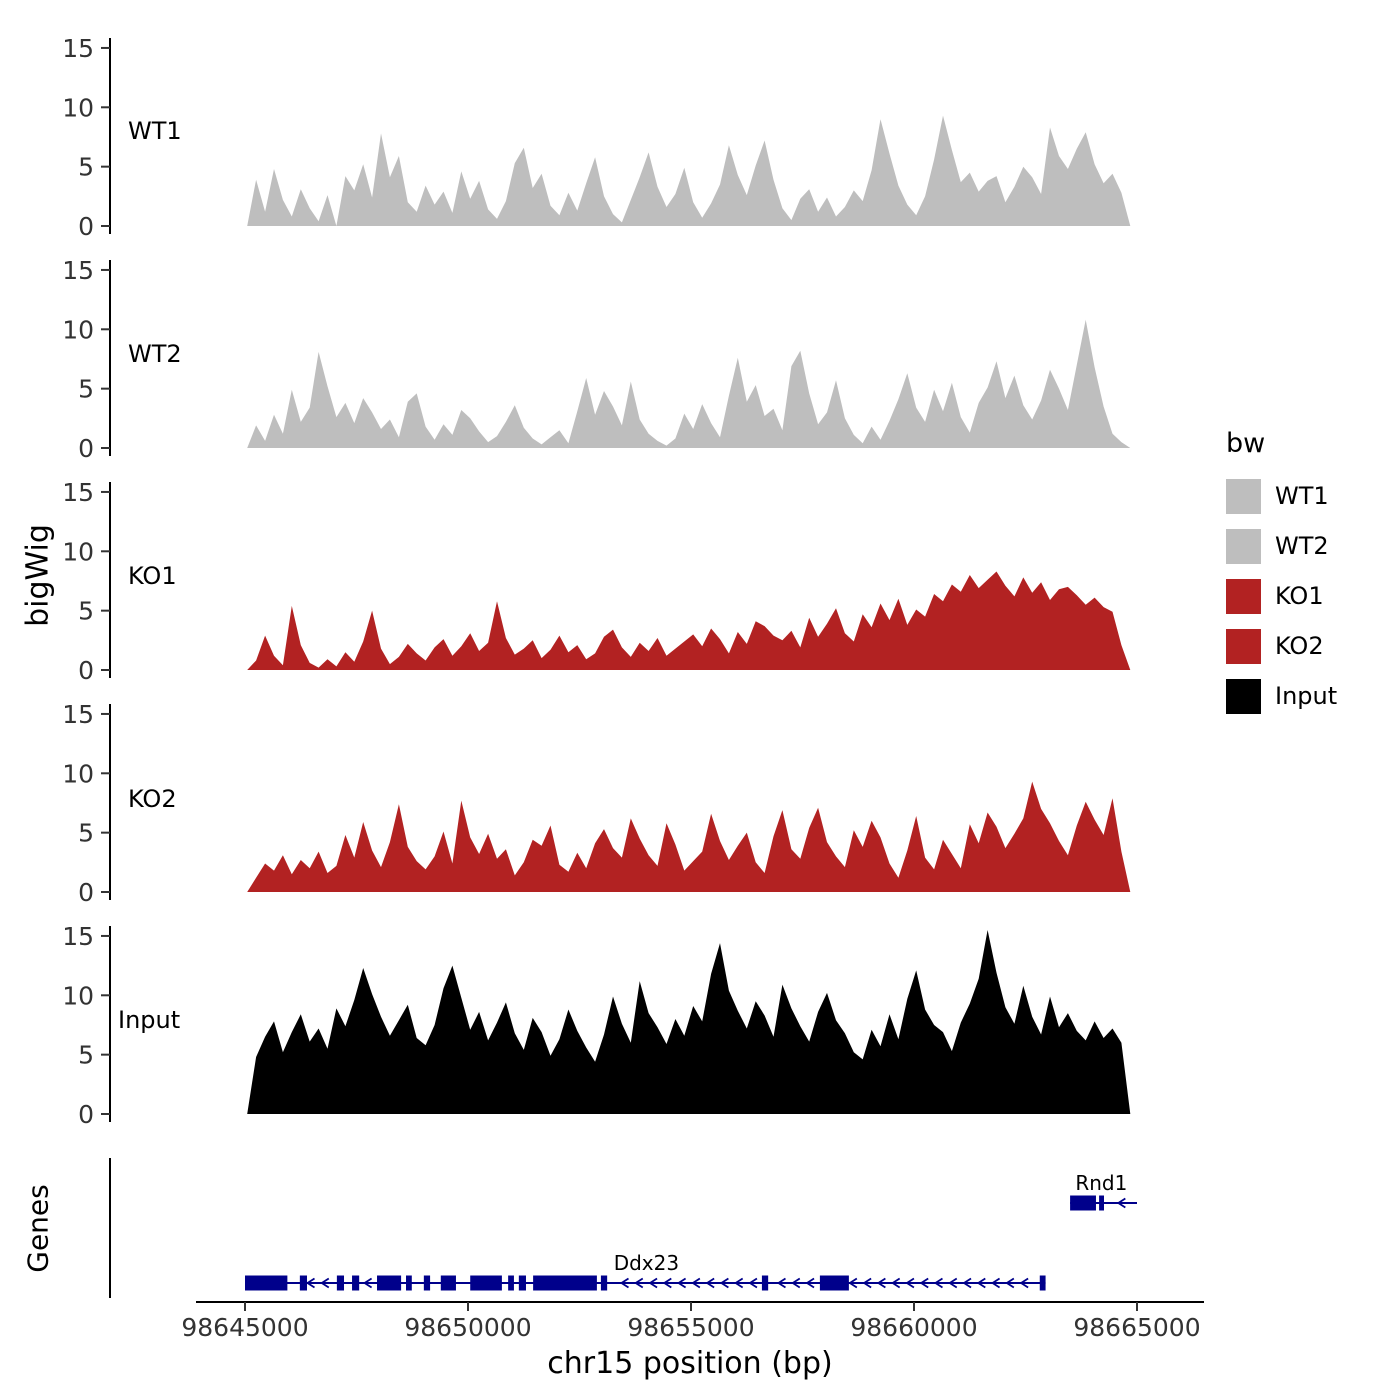 The width and height of the screenshot is (1400, 1400). I want to click on legend-label-wt2: WT2, so click(1302, 546).